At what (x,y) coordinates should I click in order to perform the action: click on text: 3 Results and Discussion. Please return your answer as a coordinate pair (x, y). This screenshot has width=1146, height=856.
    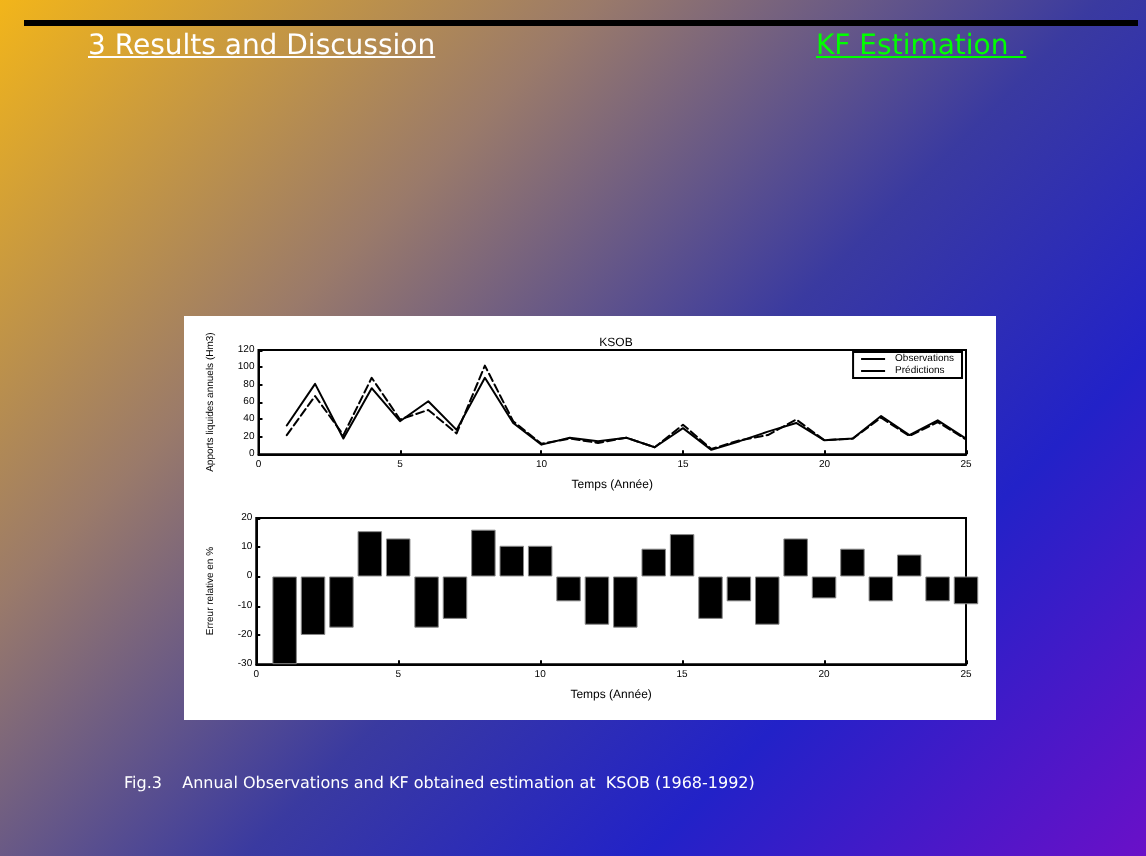
    Looking at the image, I should click on (262, 46).